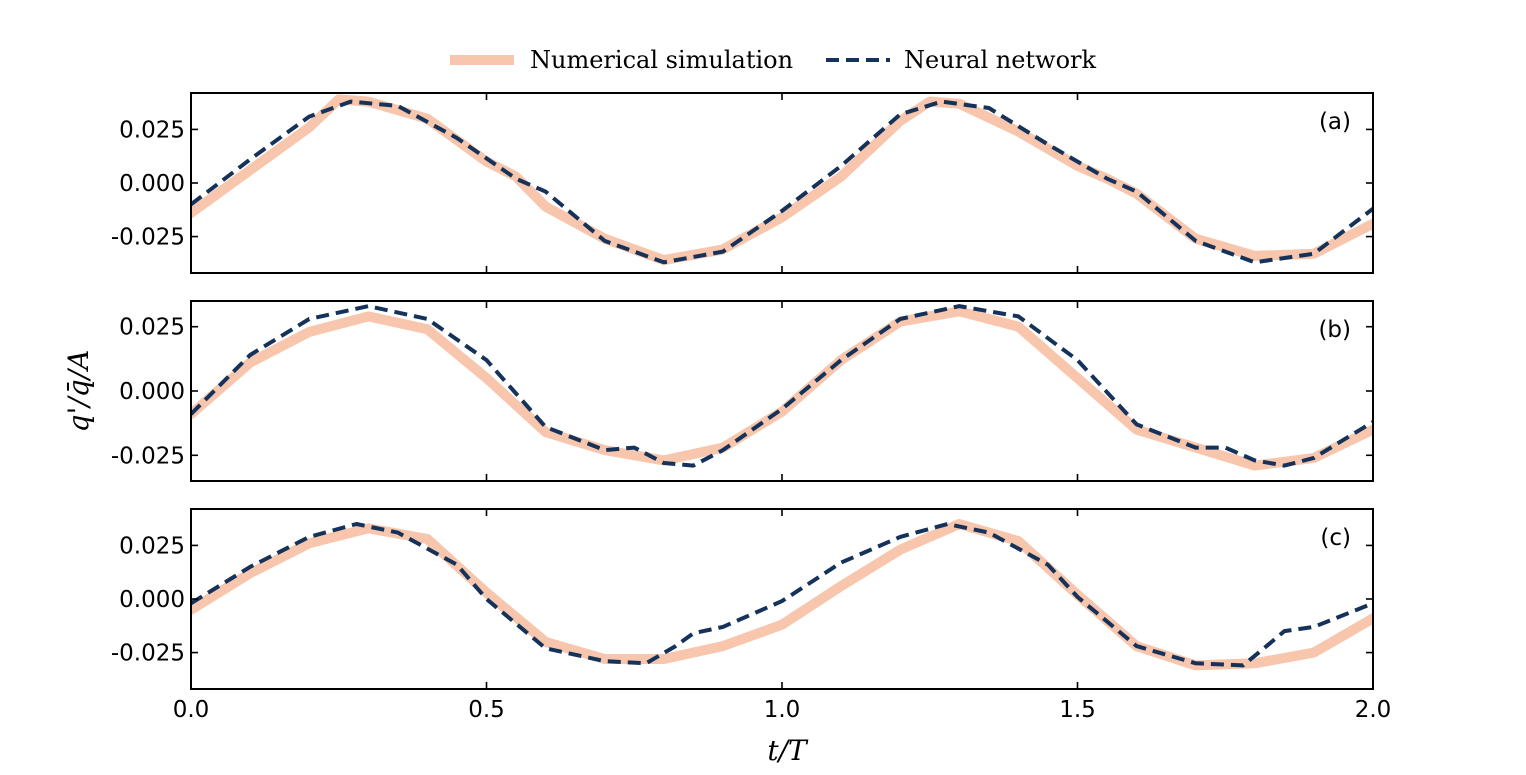 The image size is (1526, 775). What do you see at coordinates (1373, 710) in the screenshot?
I see `x-tick-label: 2.0` at bounding box center [1373, 710].